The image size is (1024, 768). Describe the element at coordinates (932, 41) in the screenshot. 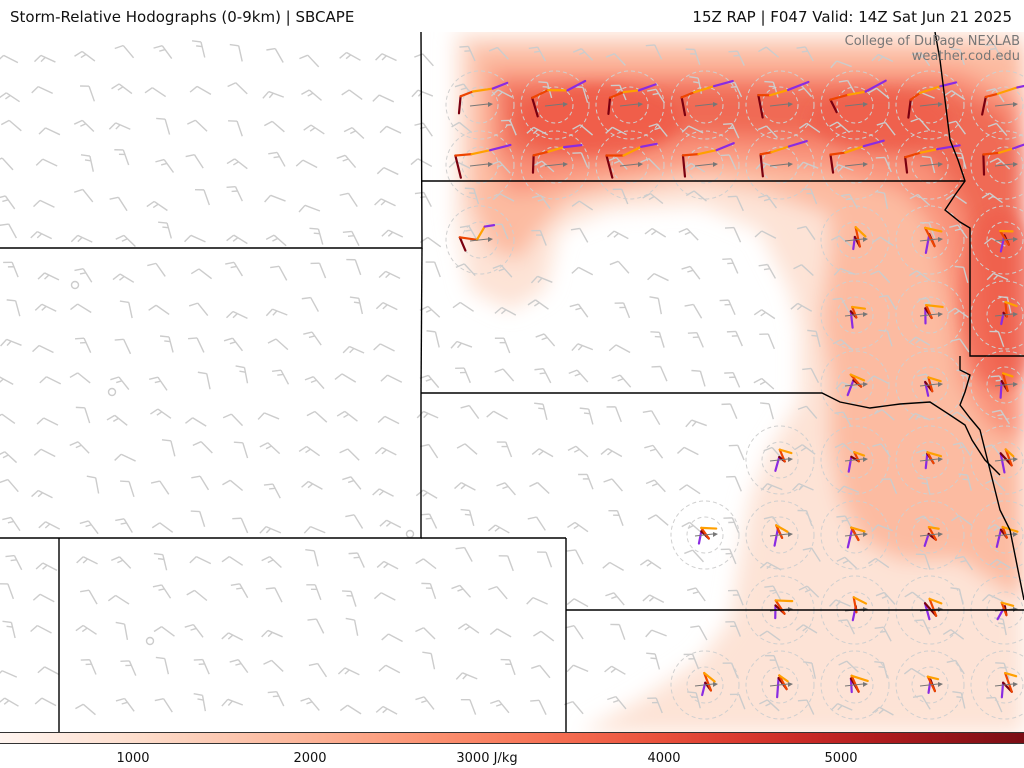

I see `credit-line-1: College of DuPage NEXLAB` at that location.